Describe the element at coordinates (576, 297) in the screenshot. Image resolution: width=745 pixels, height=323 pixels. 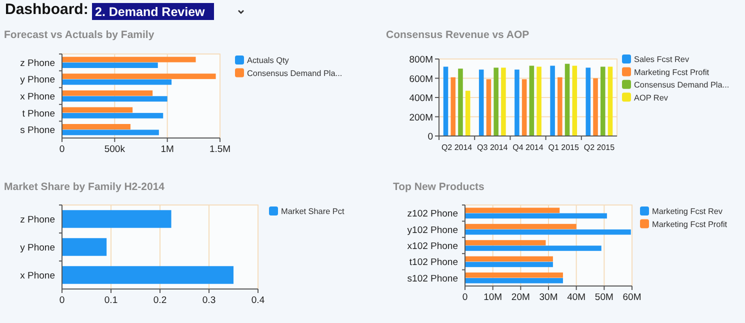
I see `x-tick-label: 40M` at that location.